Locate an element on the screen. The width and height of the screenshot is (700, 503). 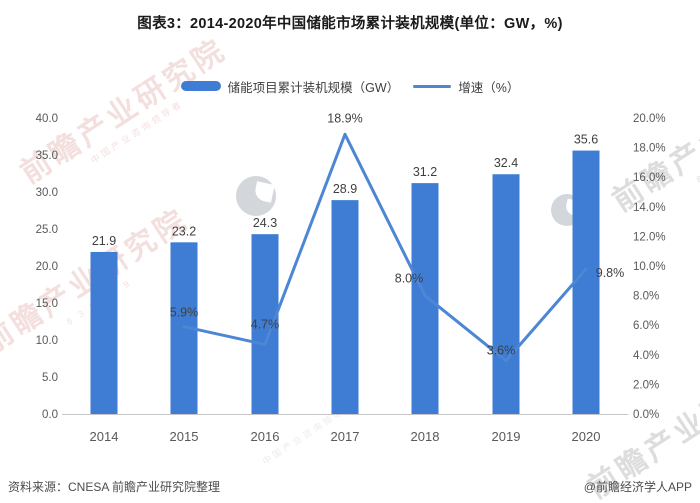
source-note: 资料来源：CNESA 前瞻产业研究院整理 is located at coordinates (114, 487).